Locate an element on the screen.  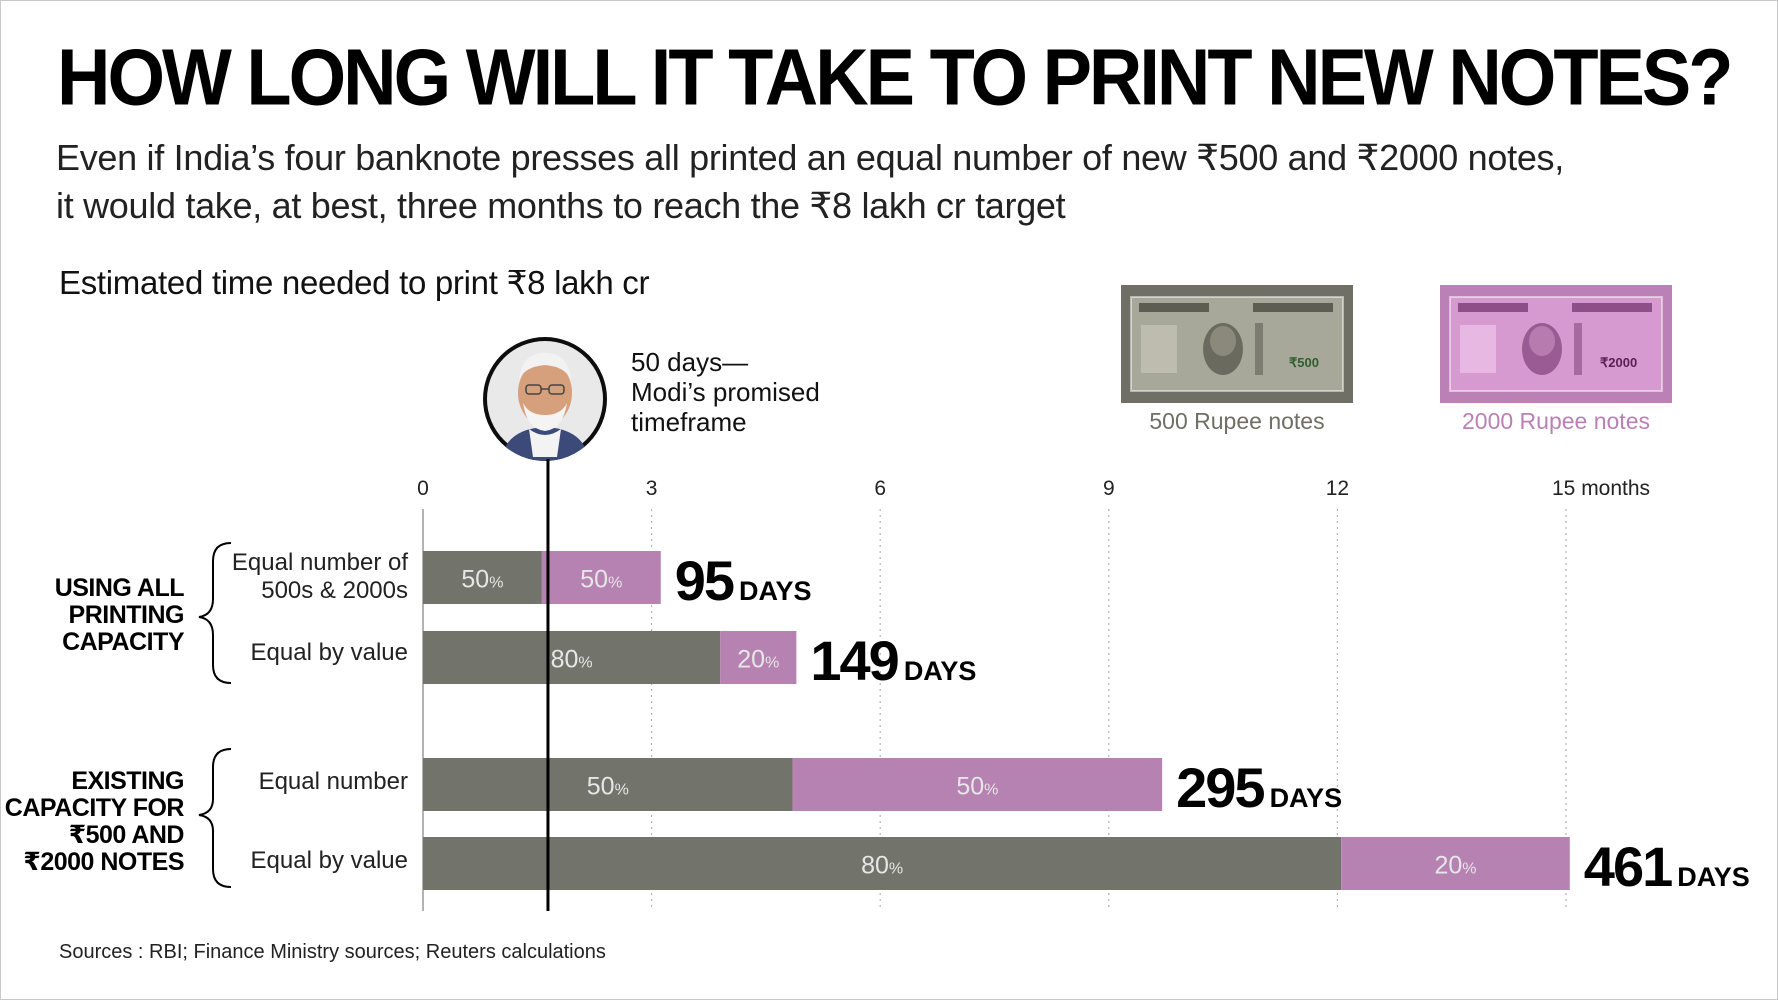
note-2000-image: ₹2000 is located at coordinates (1556, 344).